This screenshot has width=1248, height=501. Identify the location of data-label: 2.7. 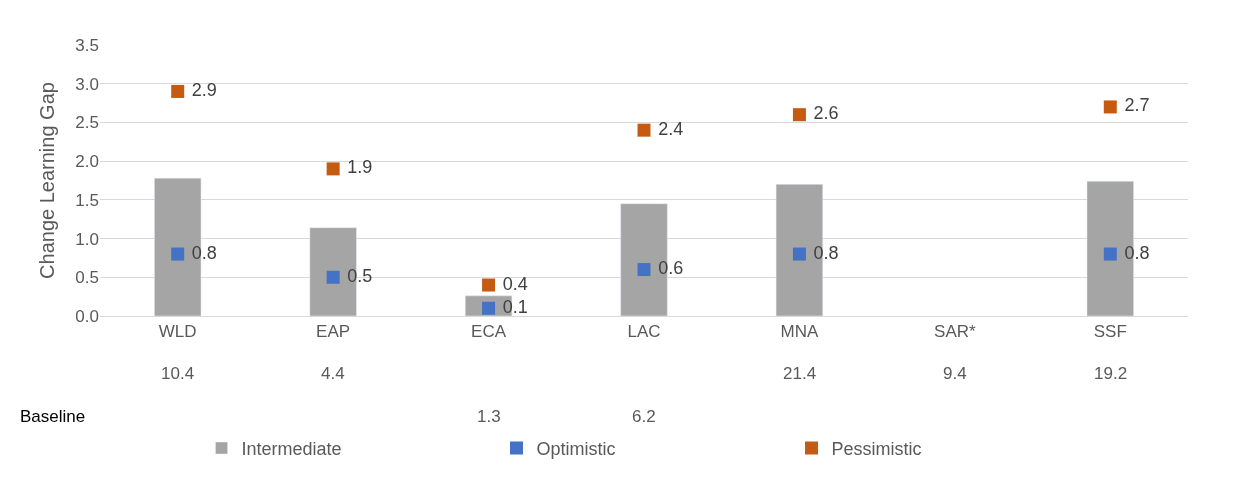
(1134, 105).